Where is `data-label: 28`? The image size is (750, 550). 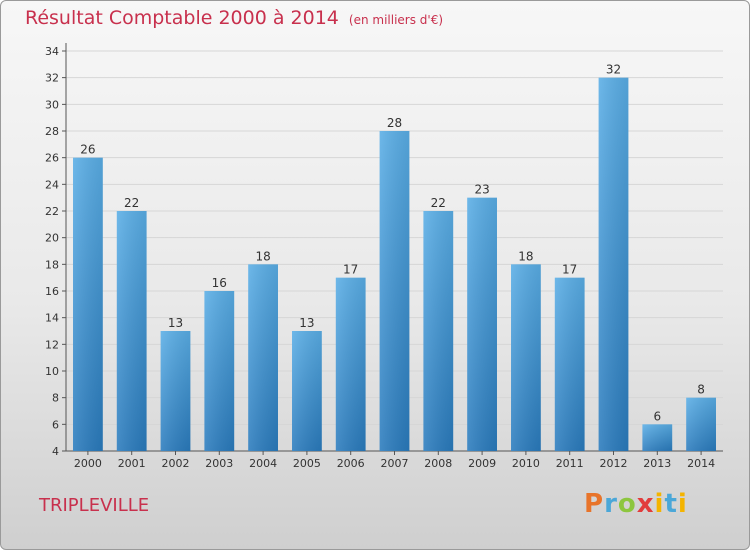 data-label: 28 is located at coordinates (394, 123).